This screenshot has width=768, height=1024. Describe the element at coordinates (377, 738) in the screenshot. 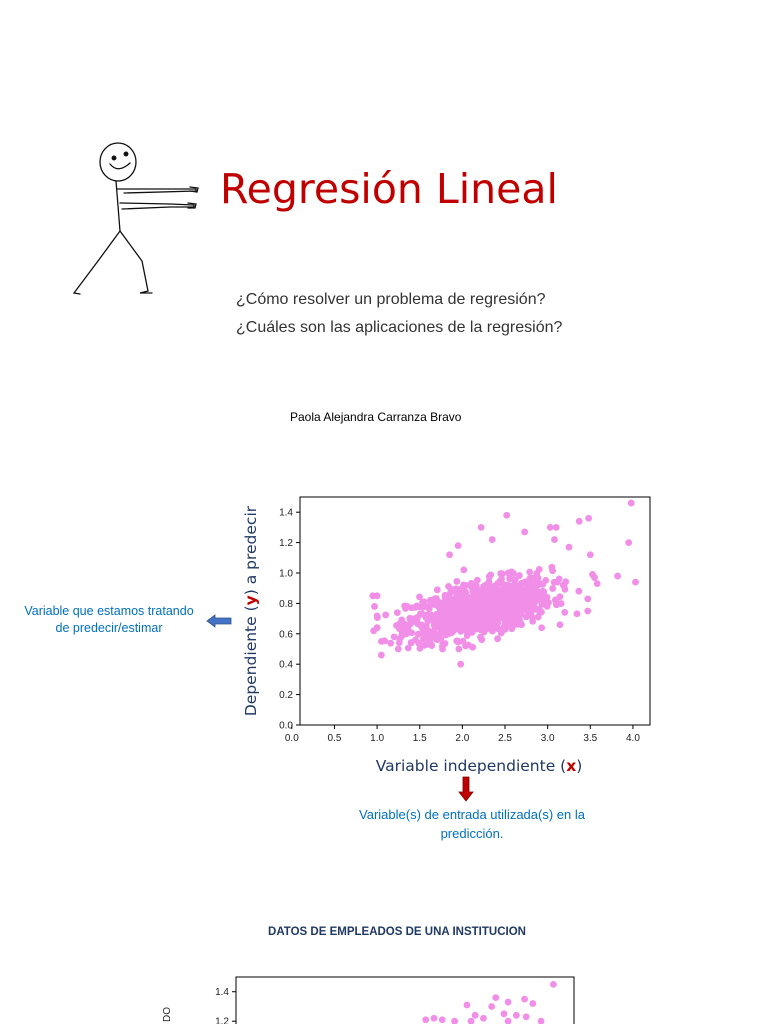

I see `x-tick-label: 1.0` at that location.